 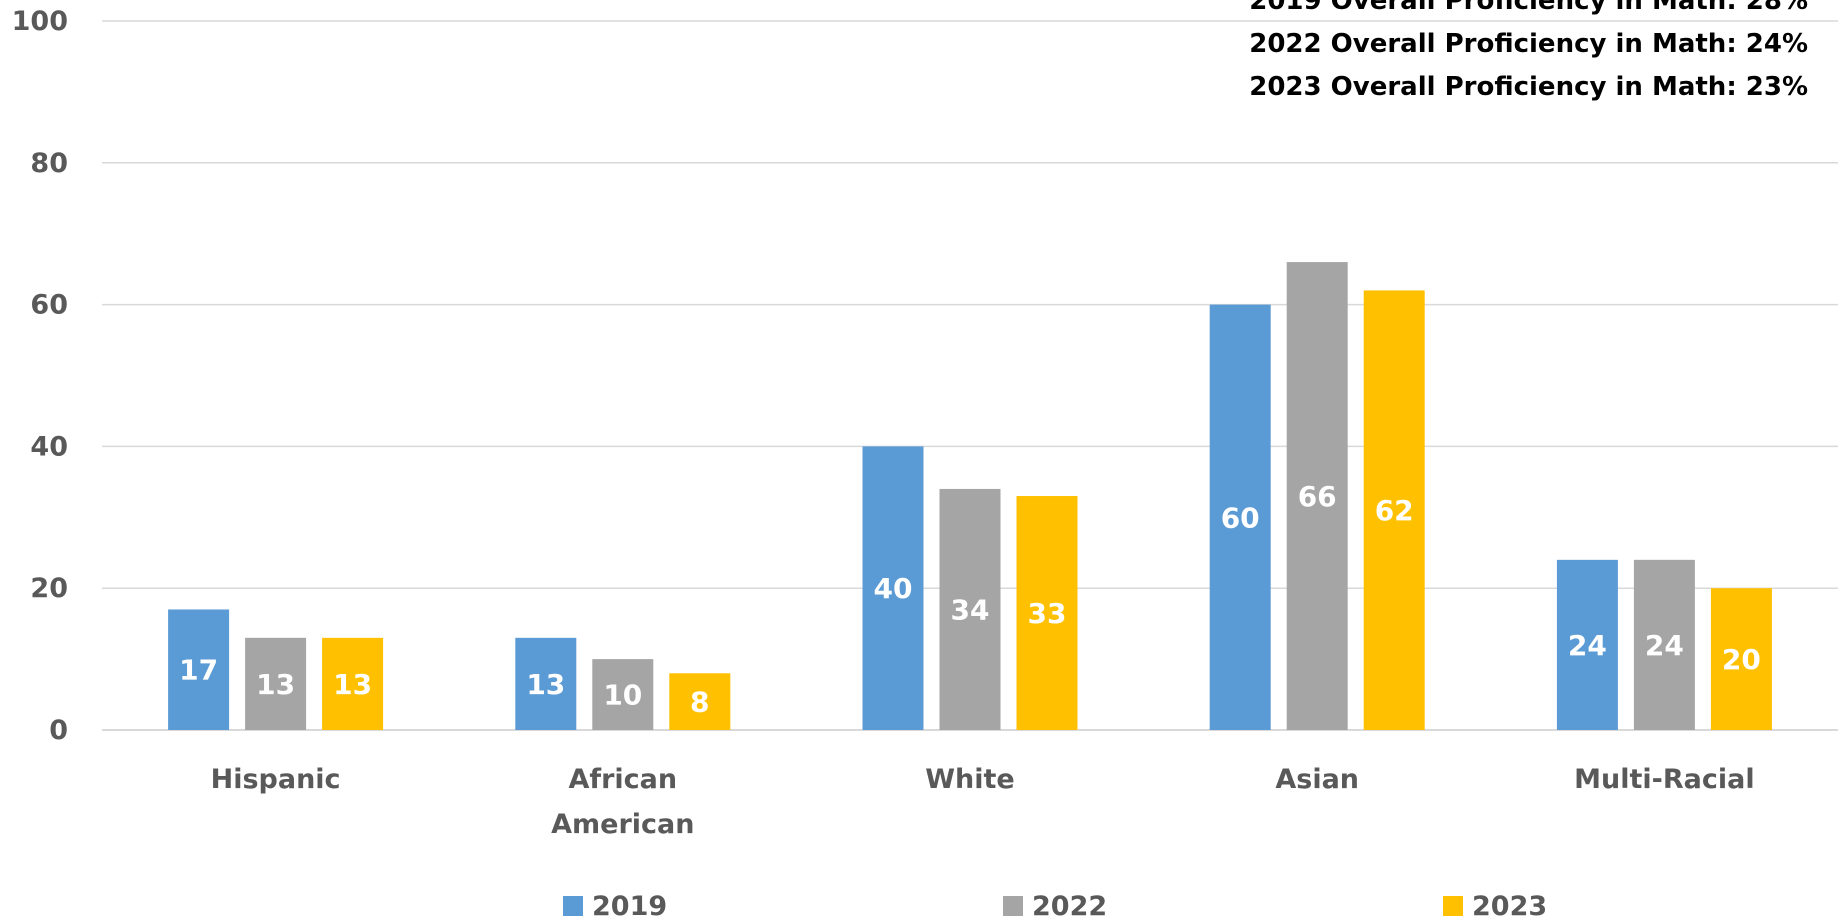 I want to click on y-tick-label-80: 80, so click(x=49, y=163).